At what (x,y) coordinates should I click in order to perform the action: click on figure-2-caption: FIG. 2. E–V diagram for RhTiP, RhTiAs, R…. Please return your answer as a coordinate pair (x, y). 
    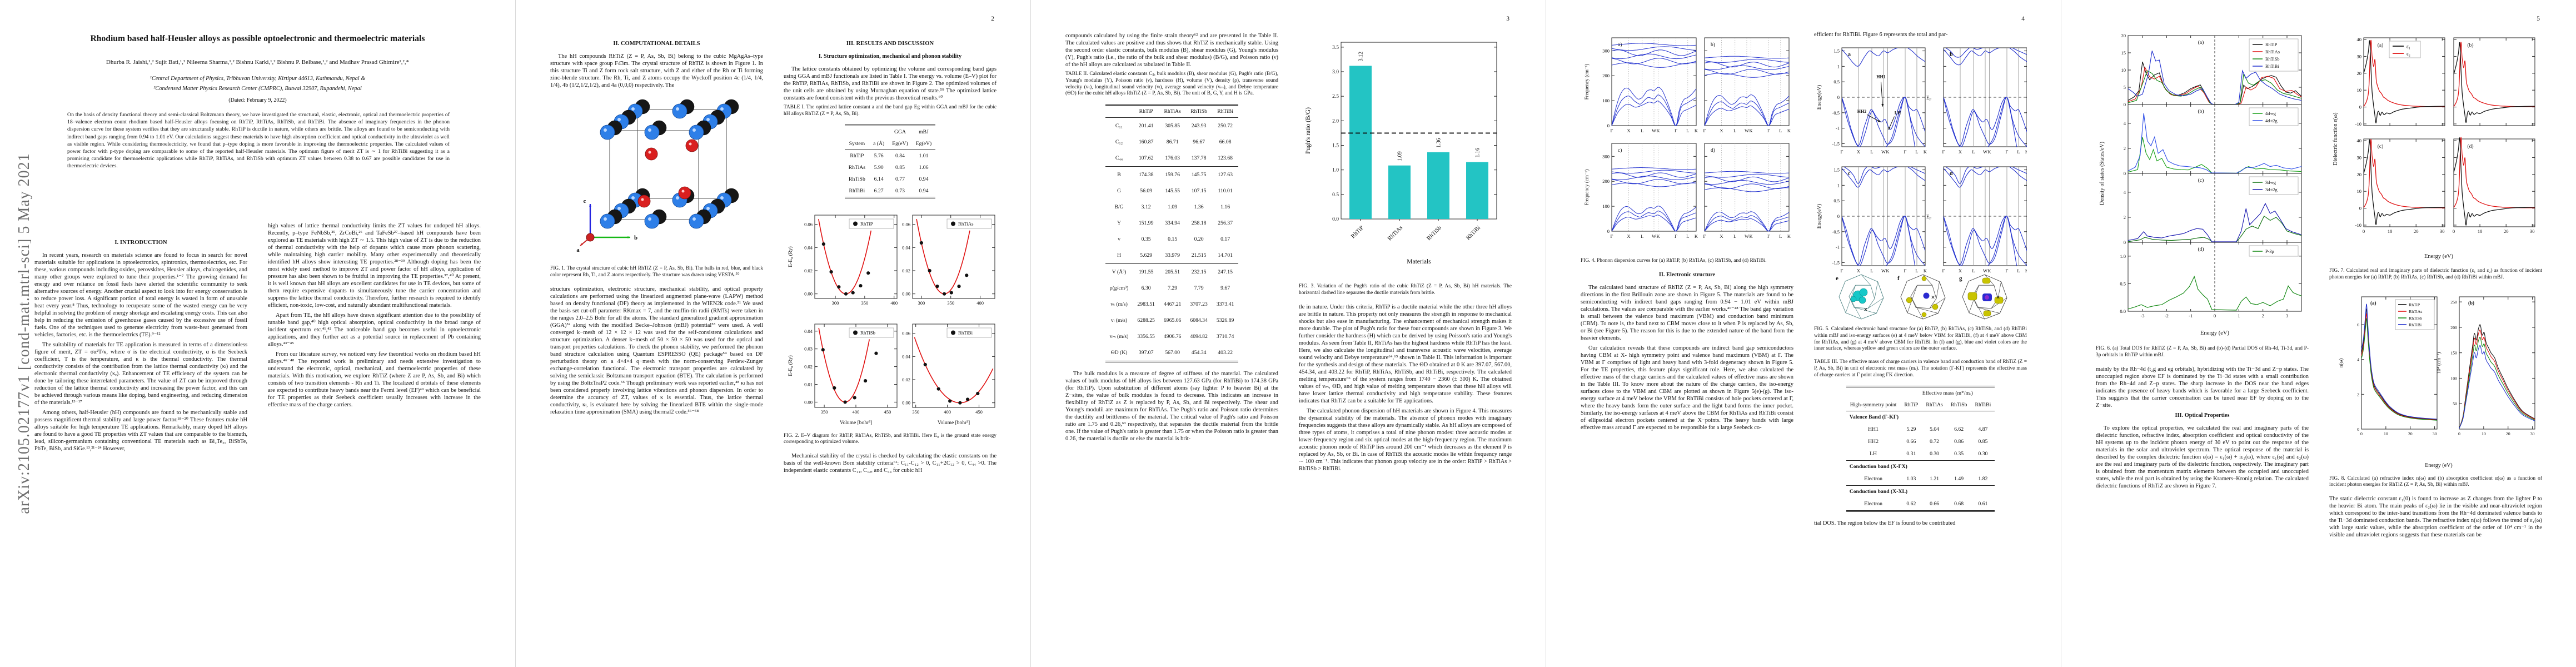
    Looking at the image, I should click on (890, 438).